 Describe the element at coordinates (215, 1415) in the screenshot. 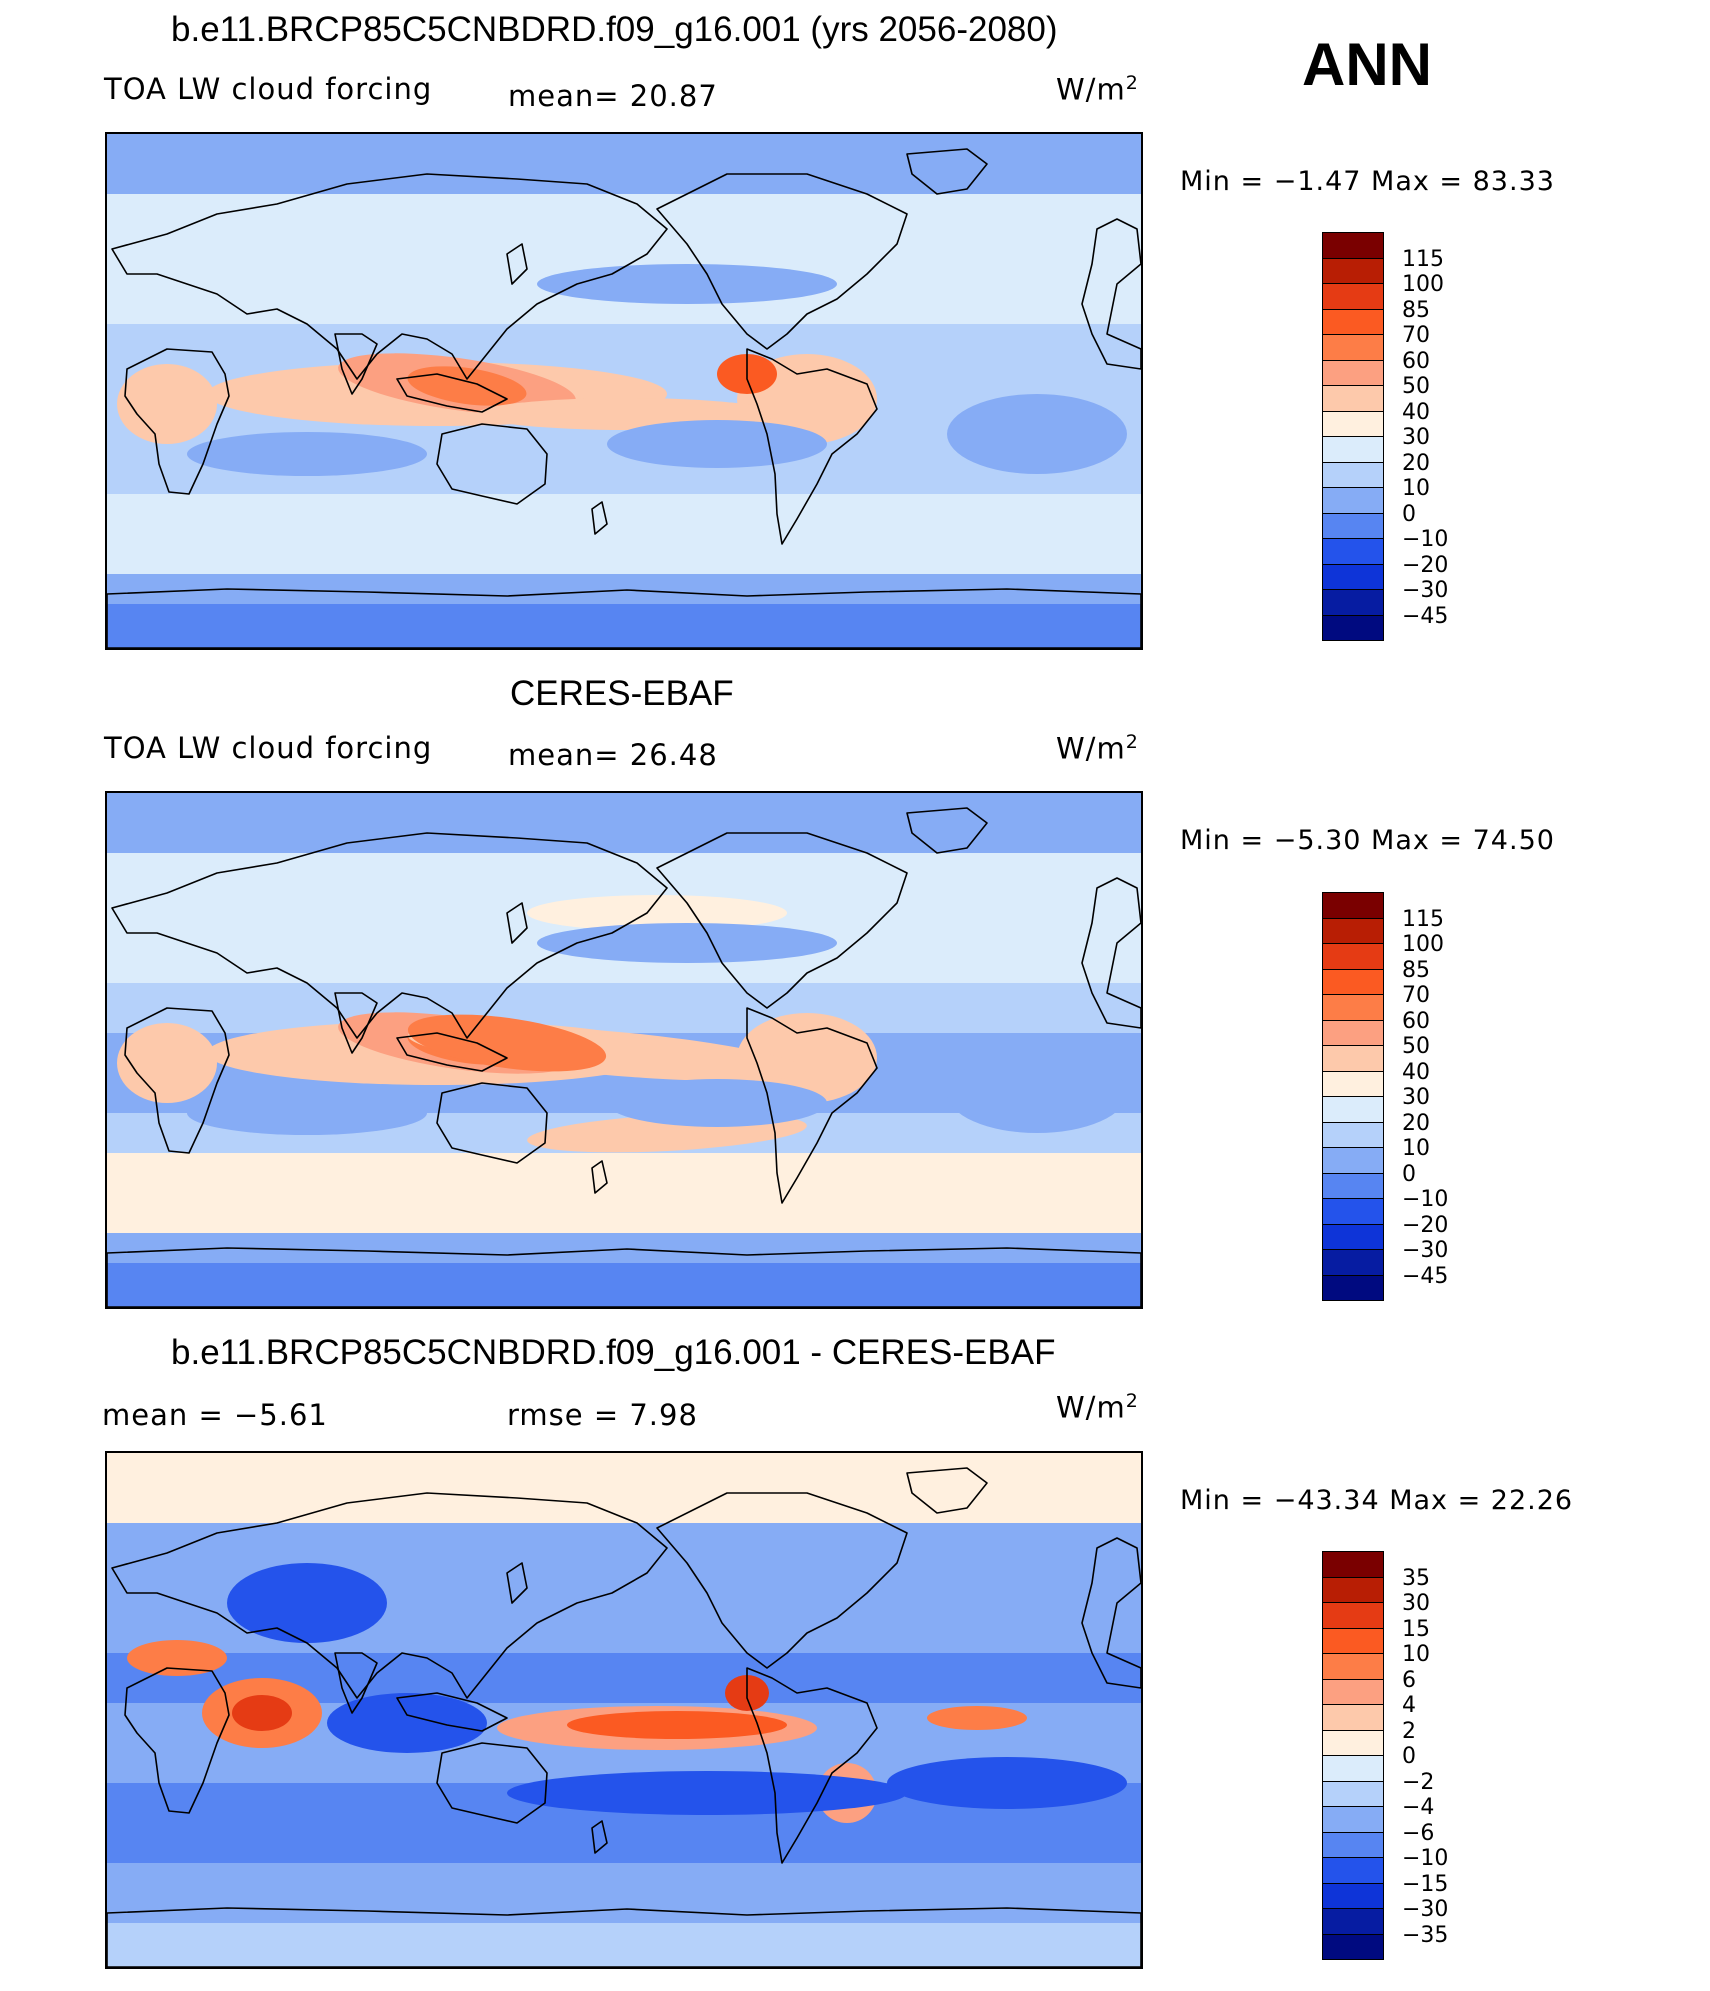

I see `panel-3-mean: mean = −5.61` at that location.